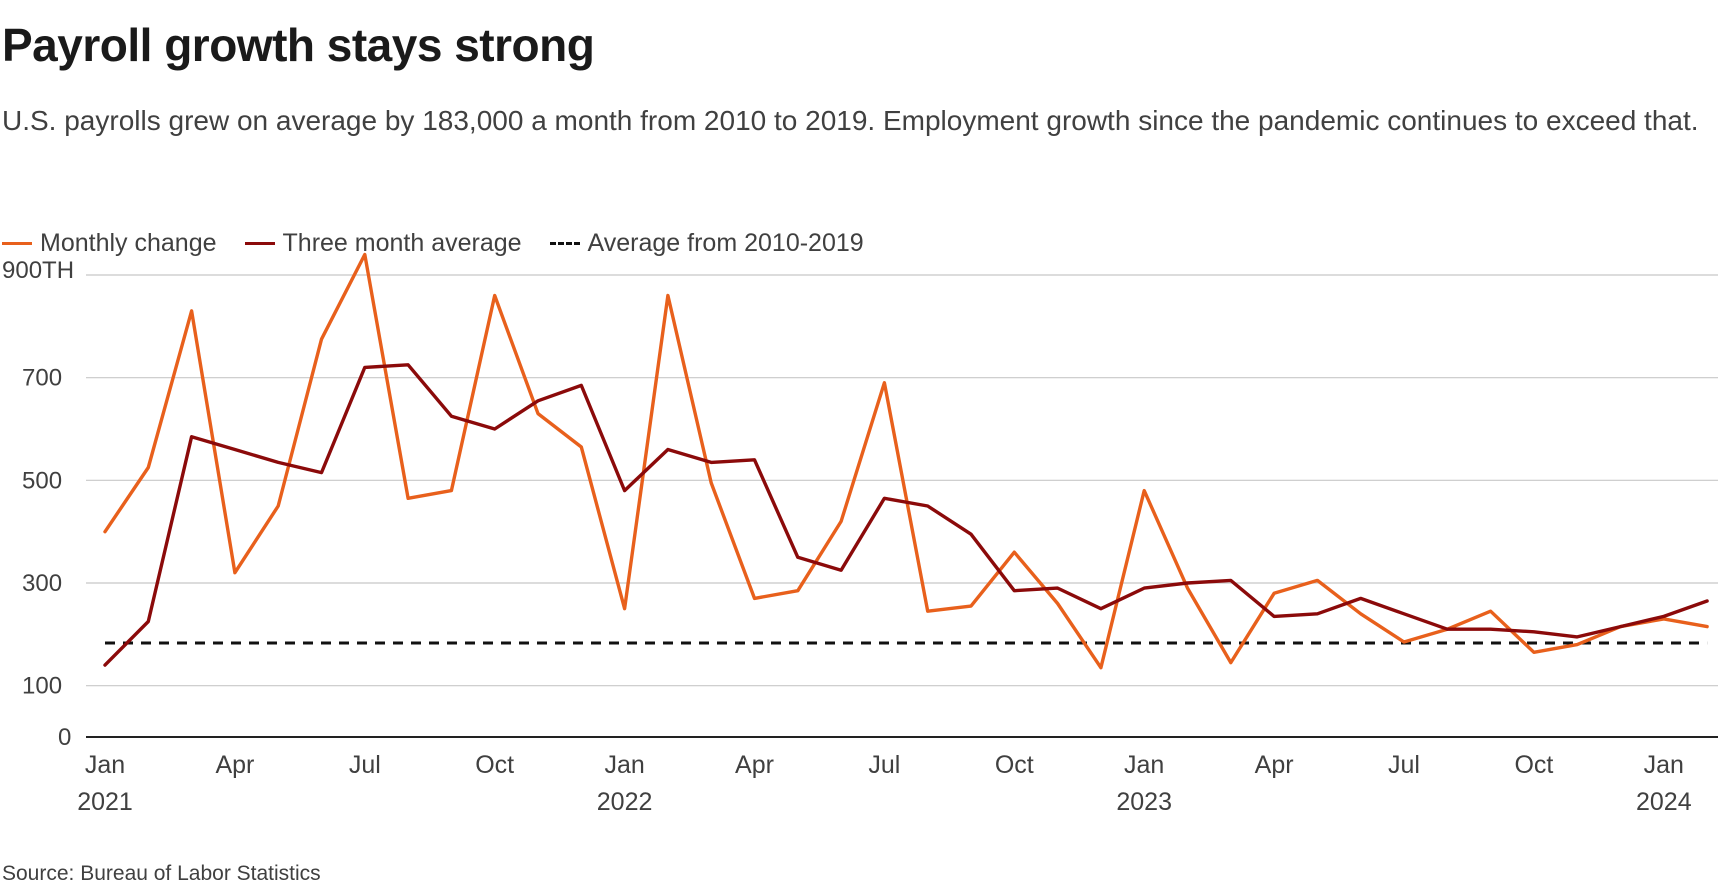  I want to click on y-tick-label: 700, so click(42, 378).